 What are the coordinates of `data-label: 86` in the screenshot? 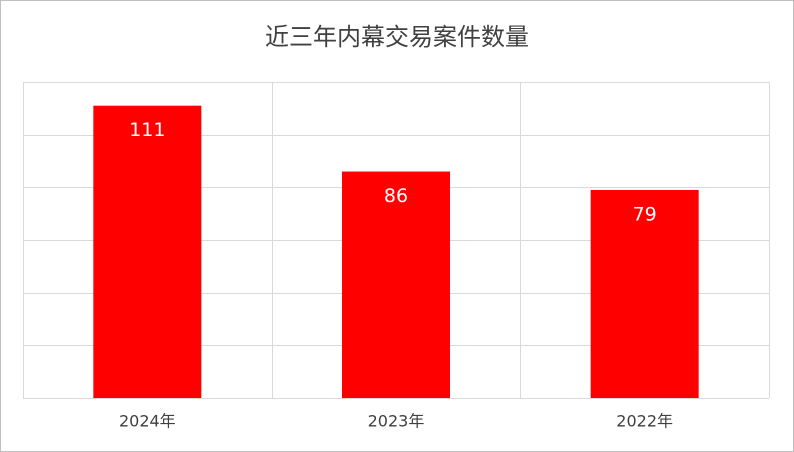 It's located at (396, 196).